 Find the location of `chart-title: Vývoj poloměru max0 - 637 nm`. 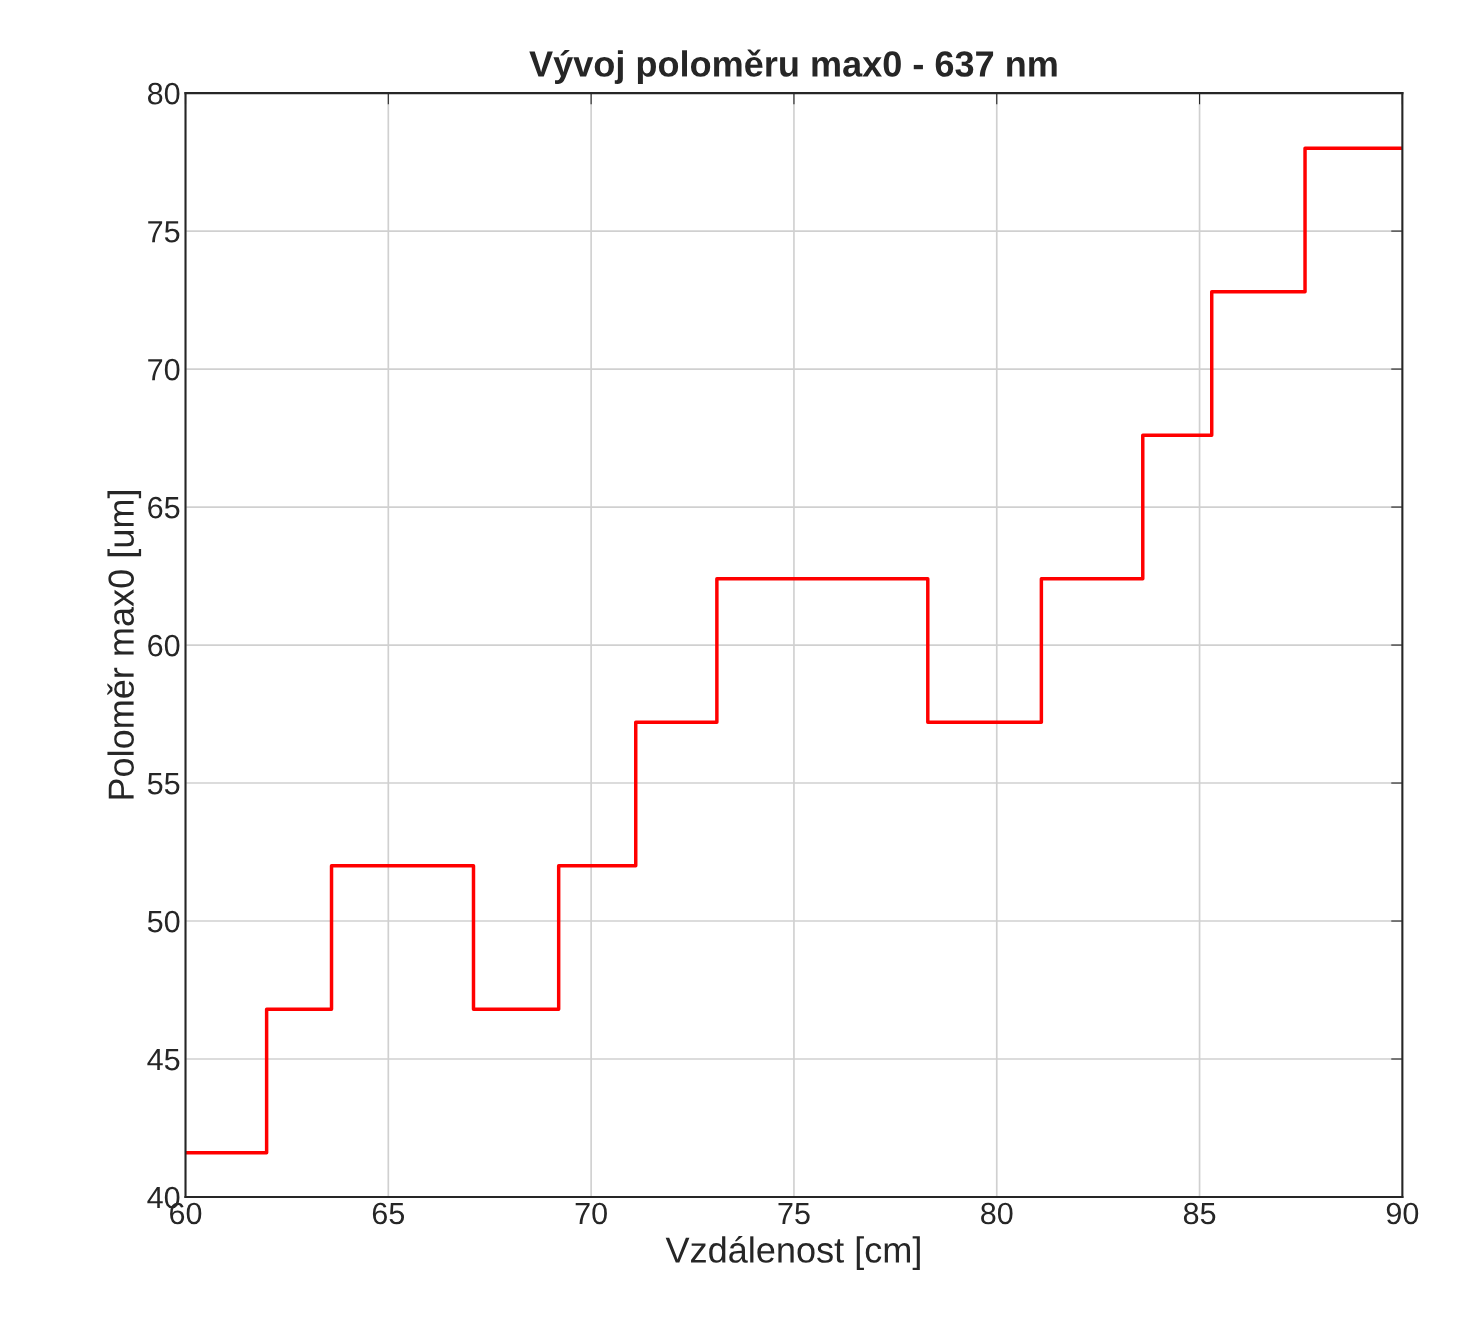

chart-title: Vývoj poloměru max0 - 637 nm is located at coordinates (793, 66).